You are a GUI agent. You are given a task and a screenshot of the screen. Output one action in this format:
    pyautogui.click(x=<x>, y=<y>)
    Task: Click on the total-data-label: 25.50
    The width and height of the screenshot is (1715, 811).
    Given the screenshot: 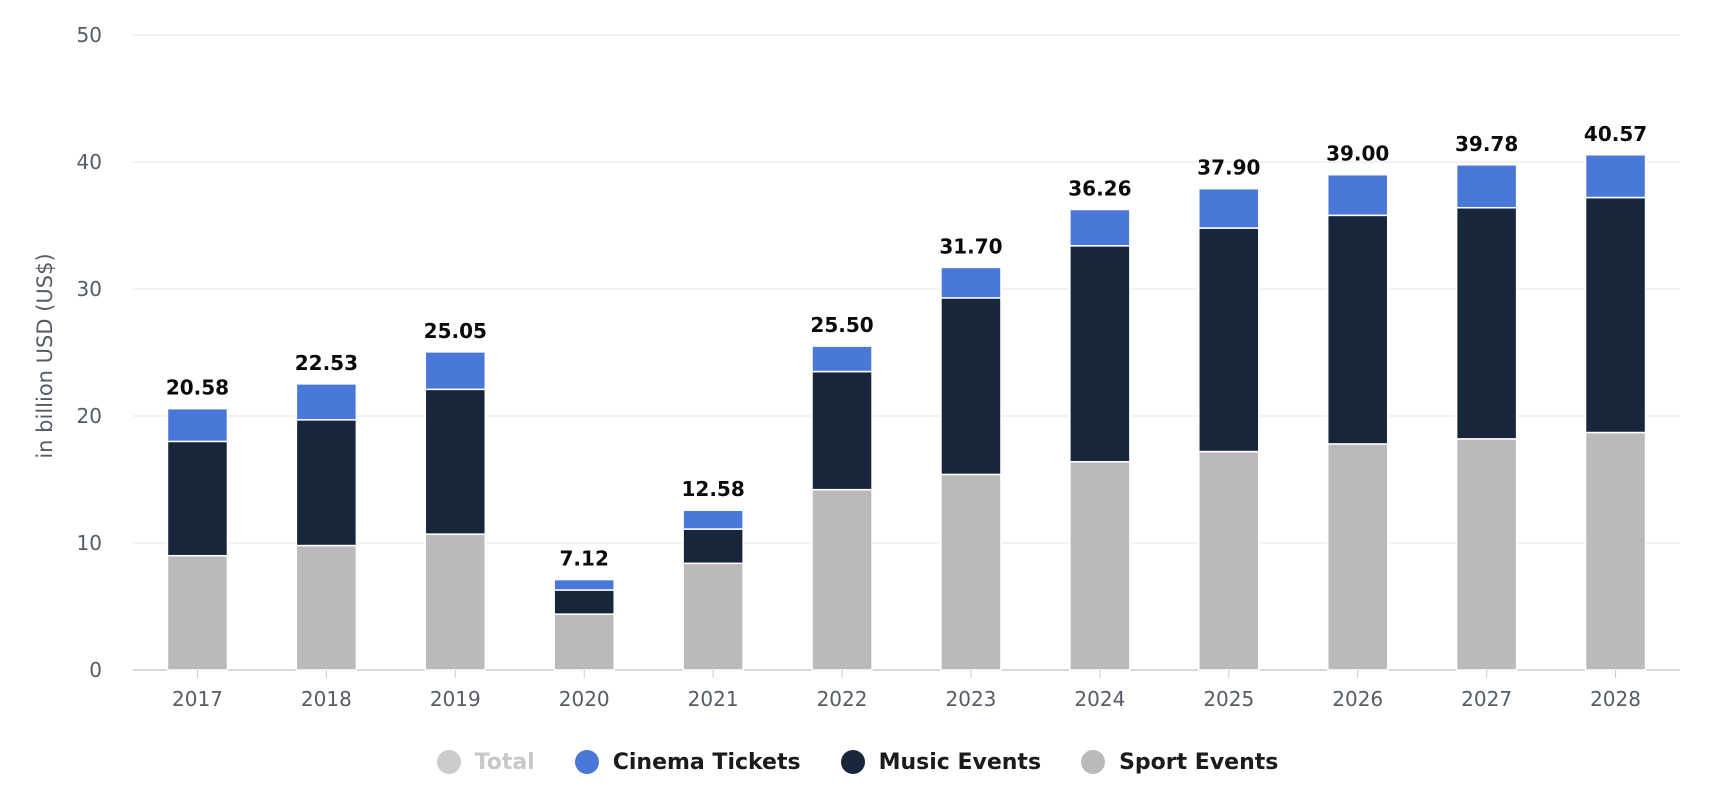 What is the action you would take?
    pyautogui.click(x=841, y=325)
    